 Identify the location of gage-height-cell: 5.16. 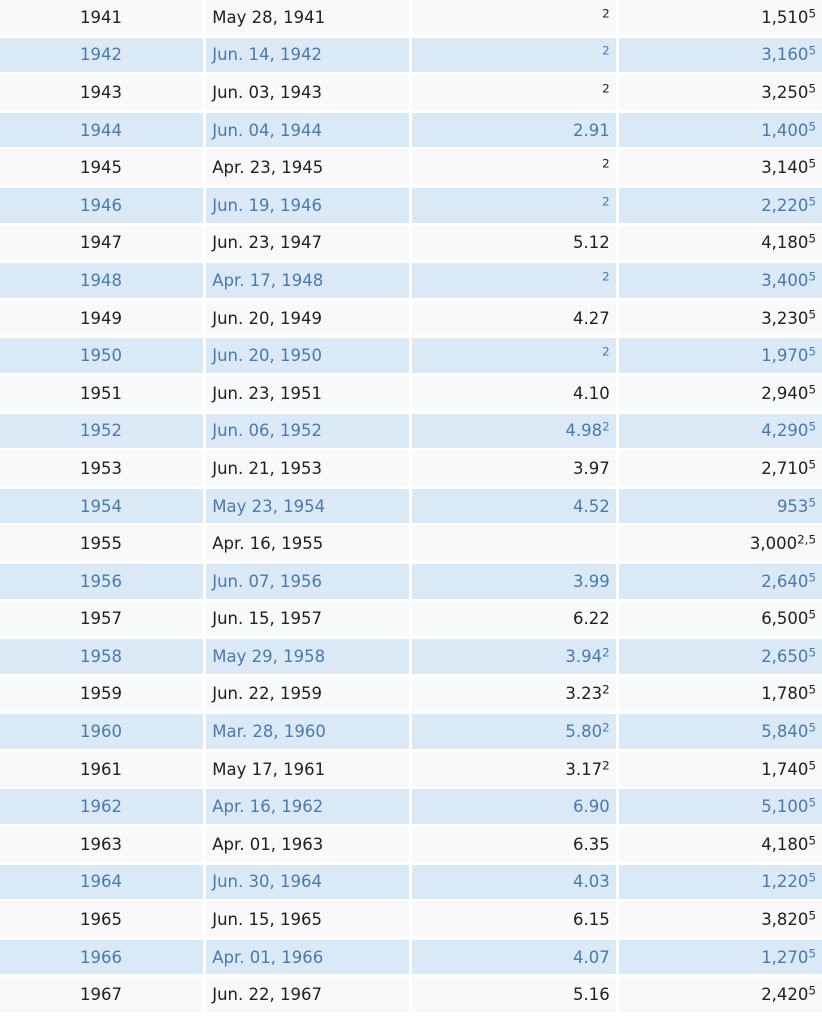
(514, 995).